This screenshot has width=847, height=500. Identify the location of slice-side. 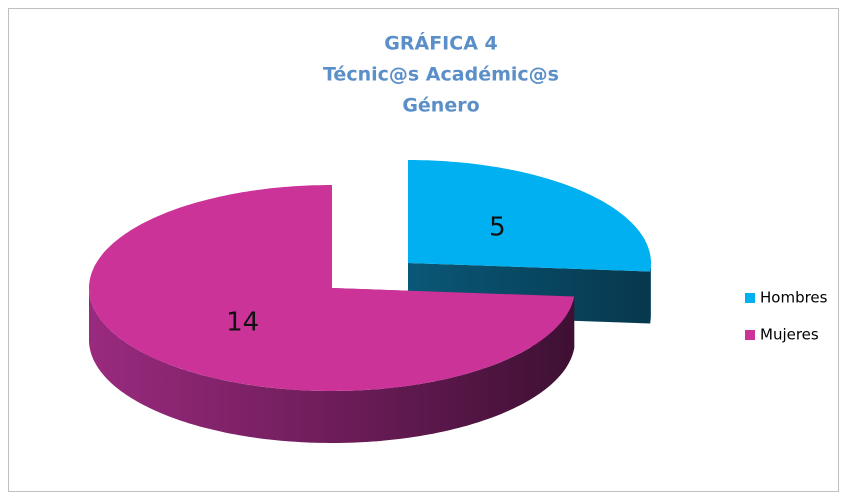
(650, 293).